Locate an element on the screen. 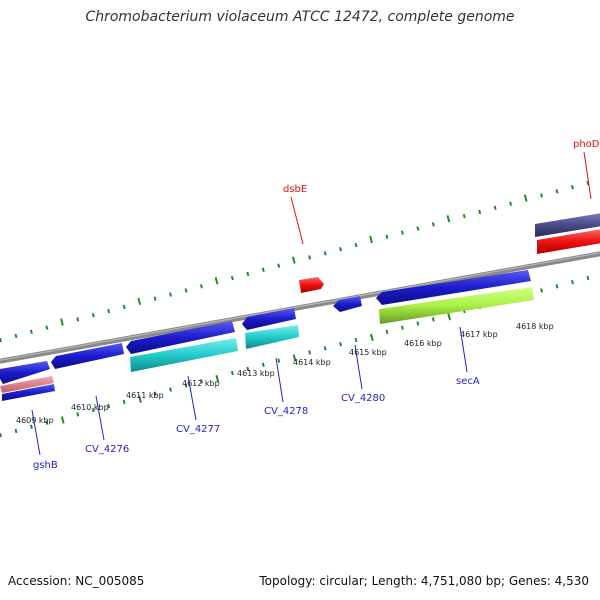 The height and width of the screenshot is (600, 600). gene-label-cv4276: CV_4276 is located at coordinates (107, 449).